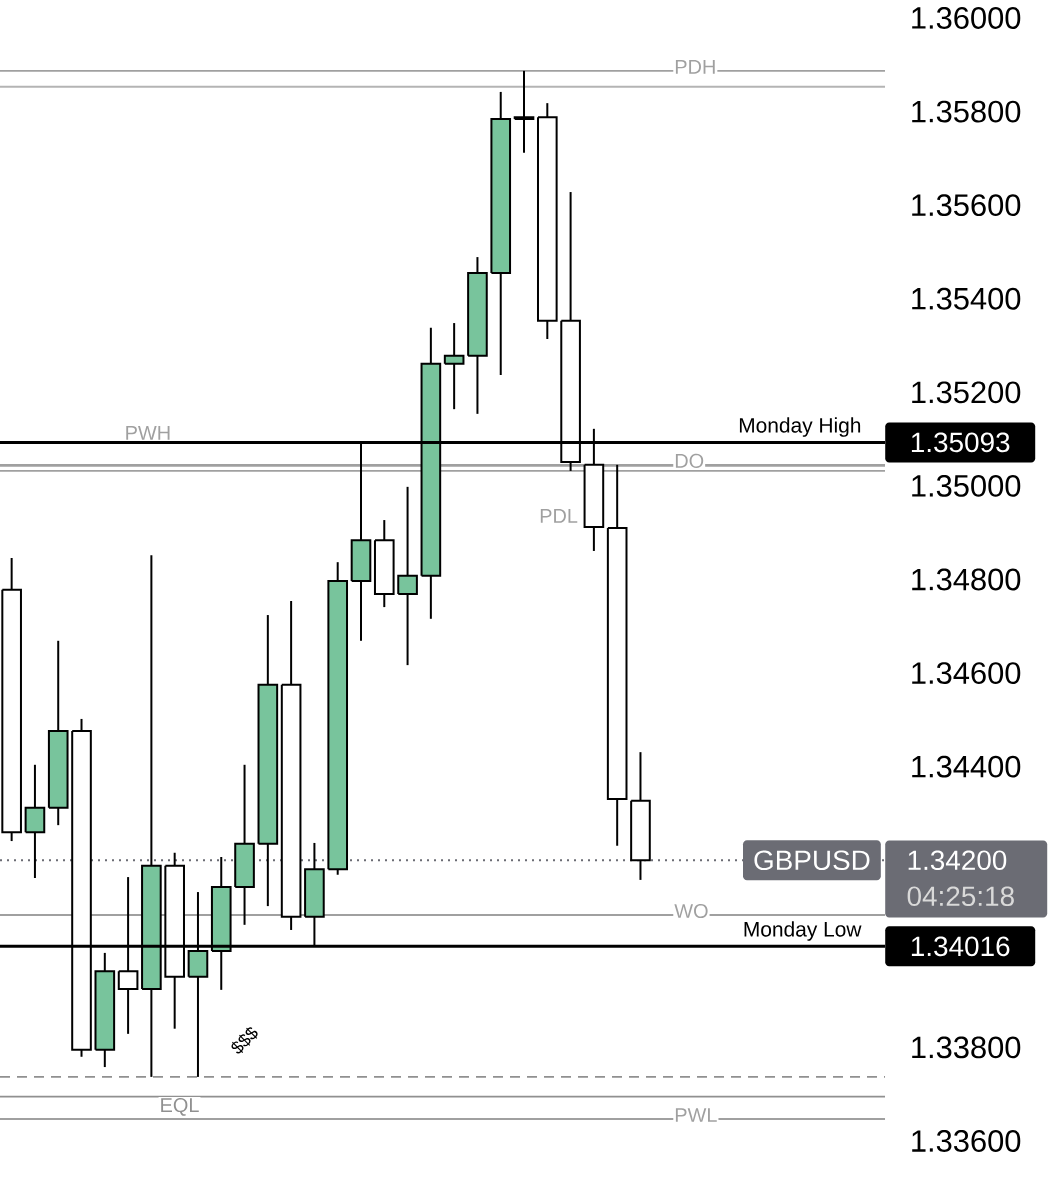 The width and height of the screenshot is (1060, 1200). Describe the element at coordinates (695, 67) in the screenshot. I see `ref-line-label: PDH` at that location.